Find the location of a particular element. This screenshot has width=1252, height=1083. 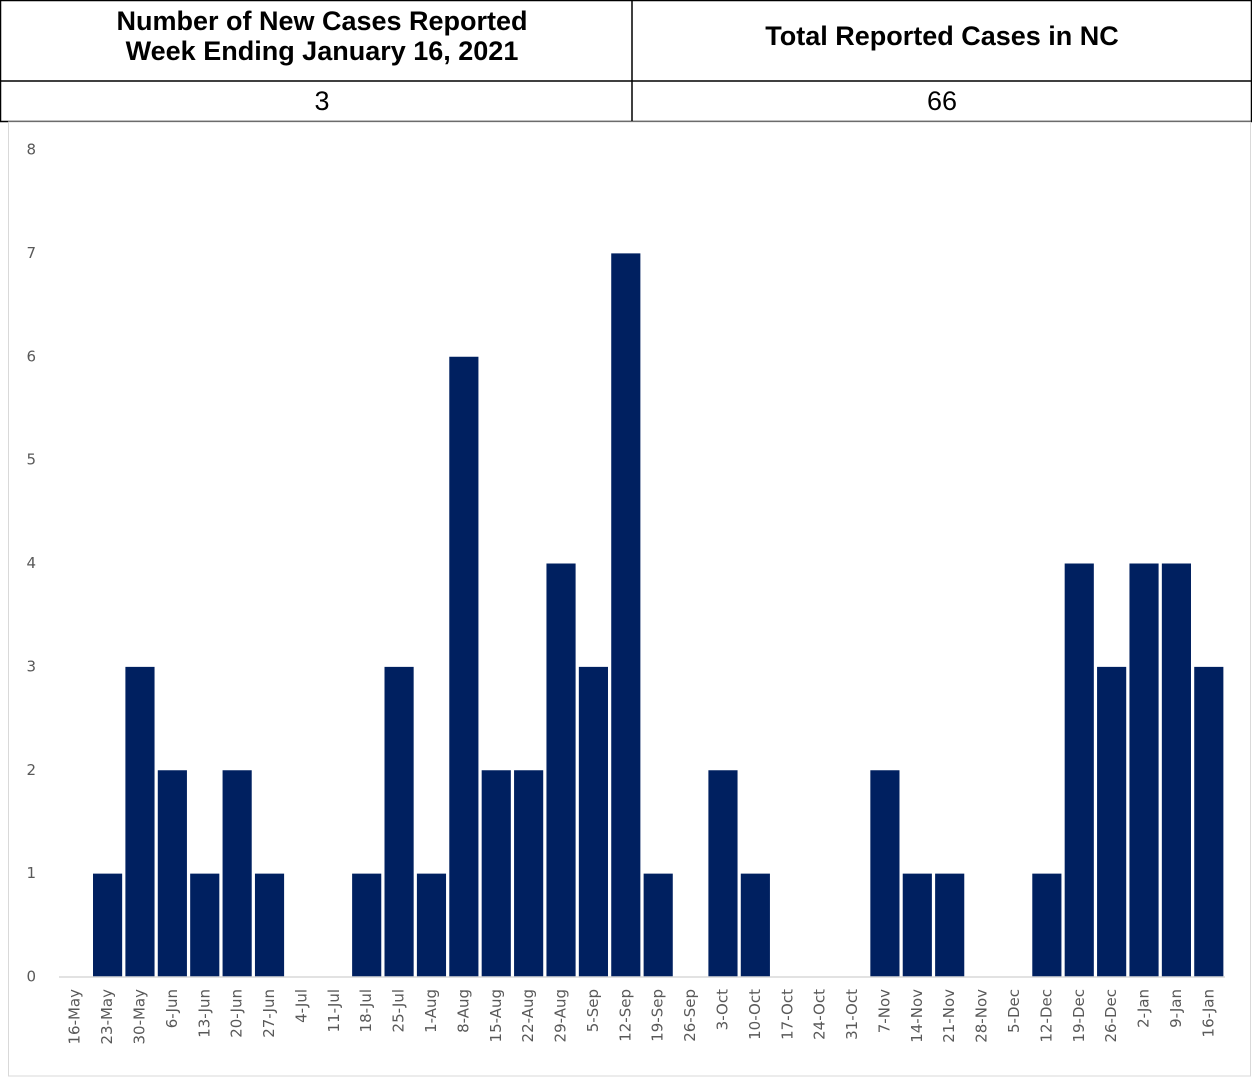

header-text: Week Ending January 16, 2021 is located at coordinates (322, 51).